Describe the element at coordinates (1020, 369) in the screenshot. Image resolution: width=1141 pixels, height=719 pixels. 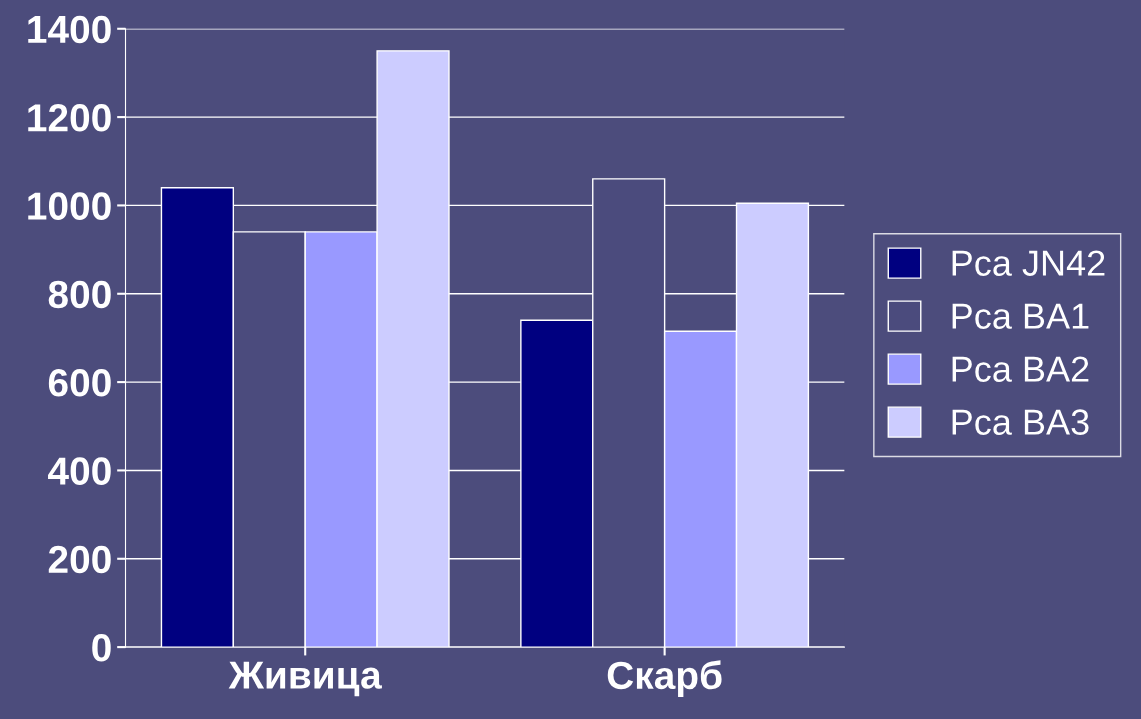
I see `legend-label: Pca BA2` at that location.